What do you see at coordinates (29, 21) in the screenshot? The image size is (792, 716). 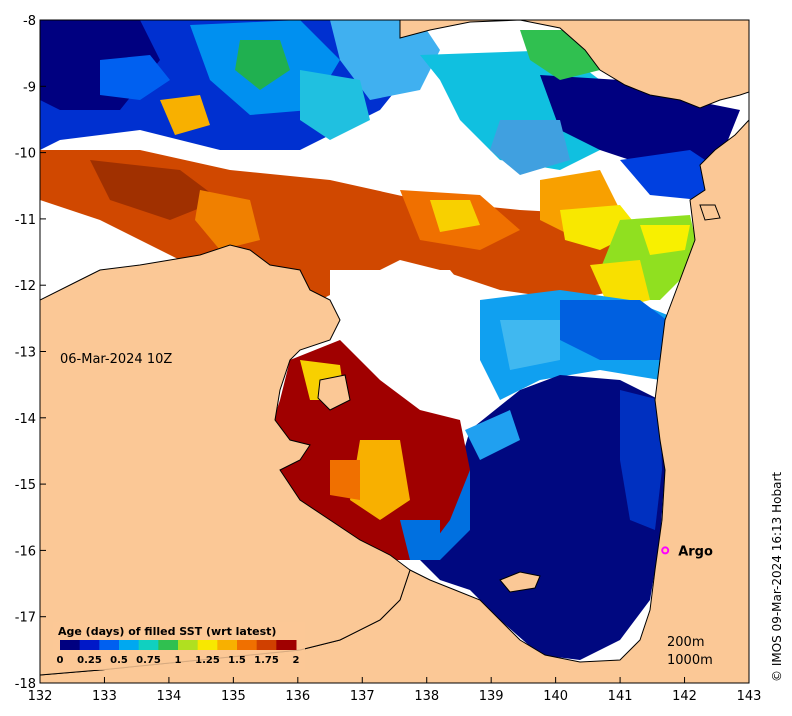 I see `lat-tick-label: -8` at bounding box center [29, 21].